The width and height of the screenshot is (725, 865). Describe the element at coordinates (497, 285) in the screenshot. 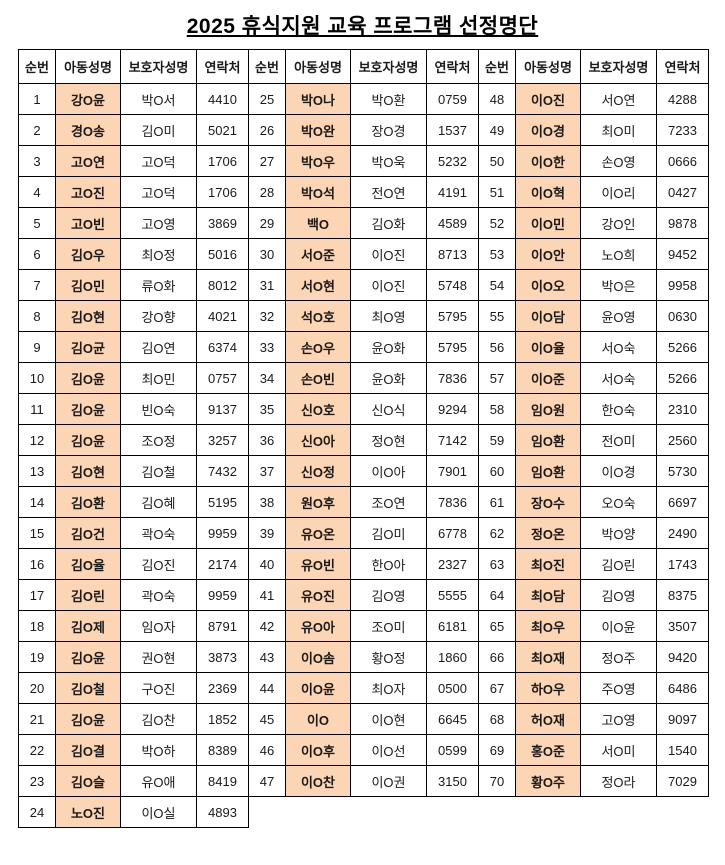

I see `cell-order-number: 54` at that location.